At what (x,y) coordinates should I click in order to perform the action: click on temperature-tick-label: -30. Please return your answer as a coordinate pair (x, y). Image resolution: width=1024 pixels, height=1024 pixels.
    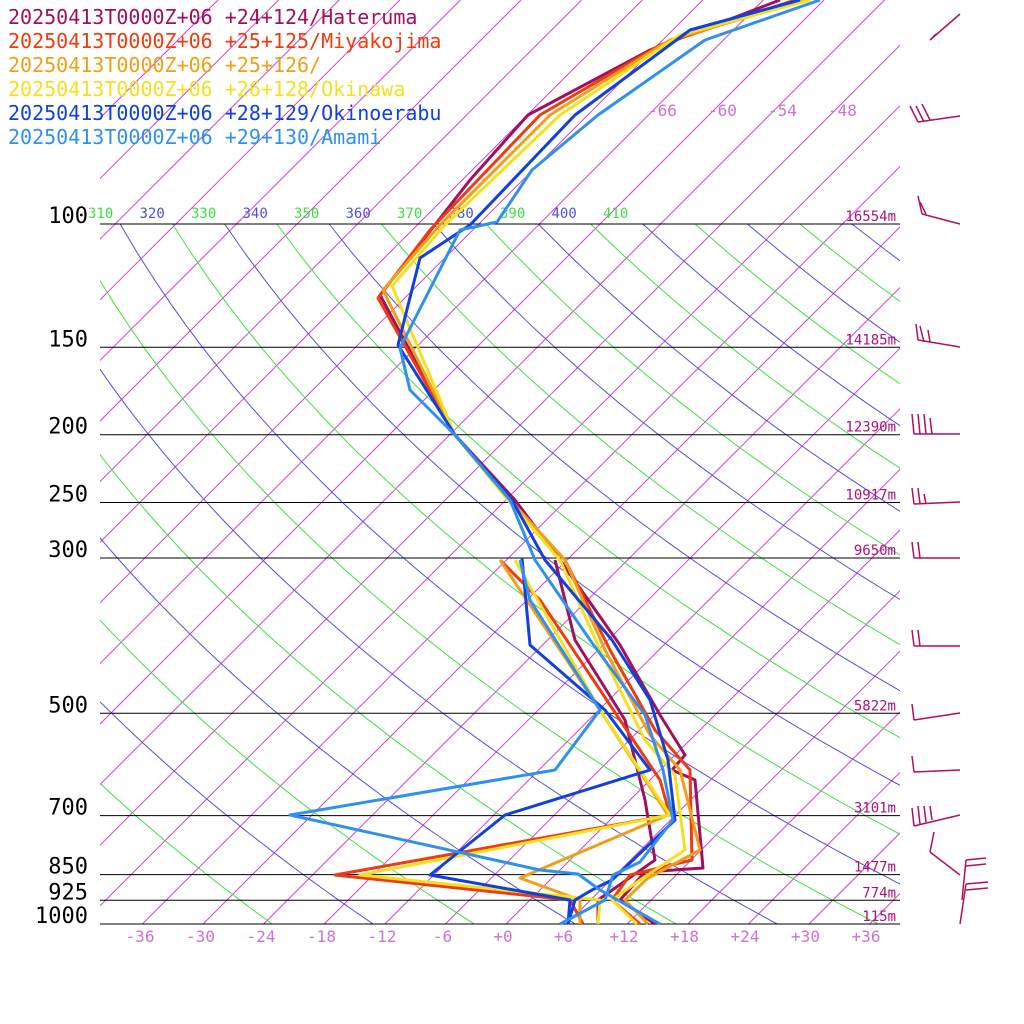
    Looking at the image, I should click on (200, 936).